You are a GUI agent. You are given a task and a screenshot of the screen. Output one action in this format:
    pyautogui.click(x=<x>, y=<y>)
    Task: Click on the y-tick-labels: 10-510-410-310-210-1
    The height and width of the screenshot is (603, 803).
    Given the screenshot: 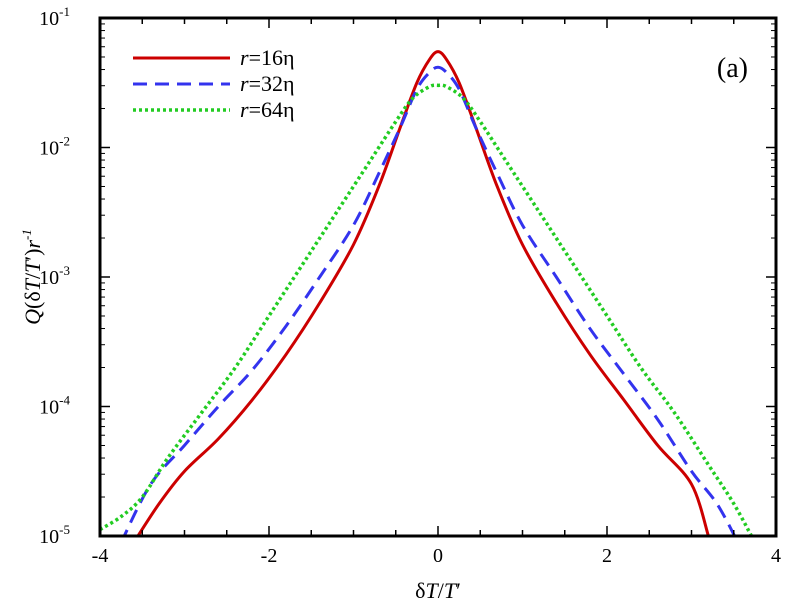 What is the action you would take?
    pyautogui.click(x=54, y=276)
    